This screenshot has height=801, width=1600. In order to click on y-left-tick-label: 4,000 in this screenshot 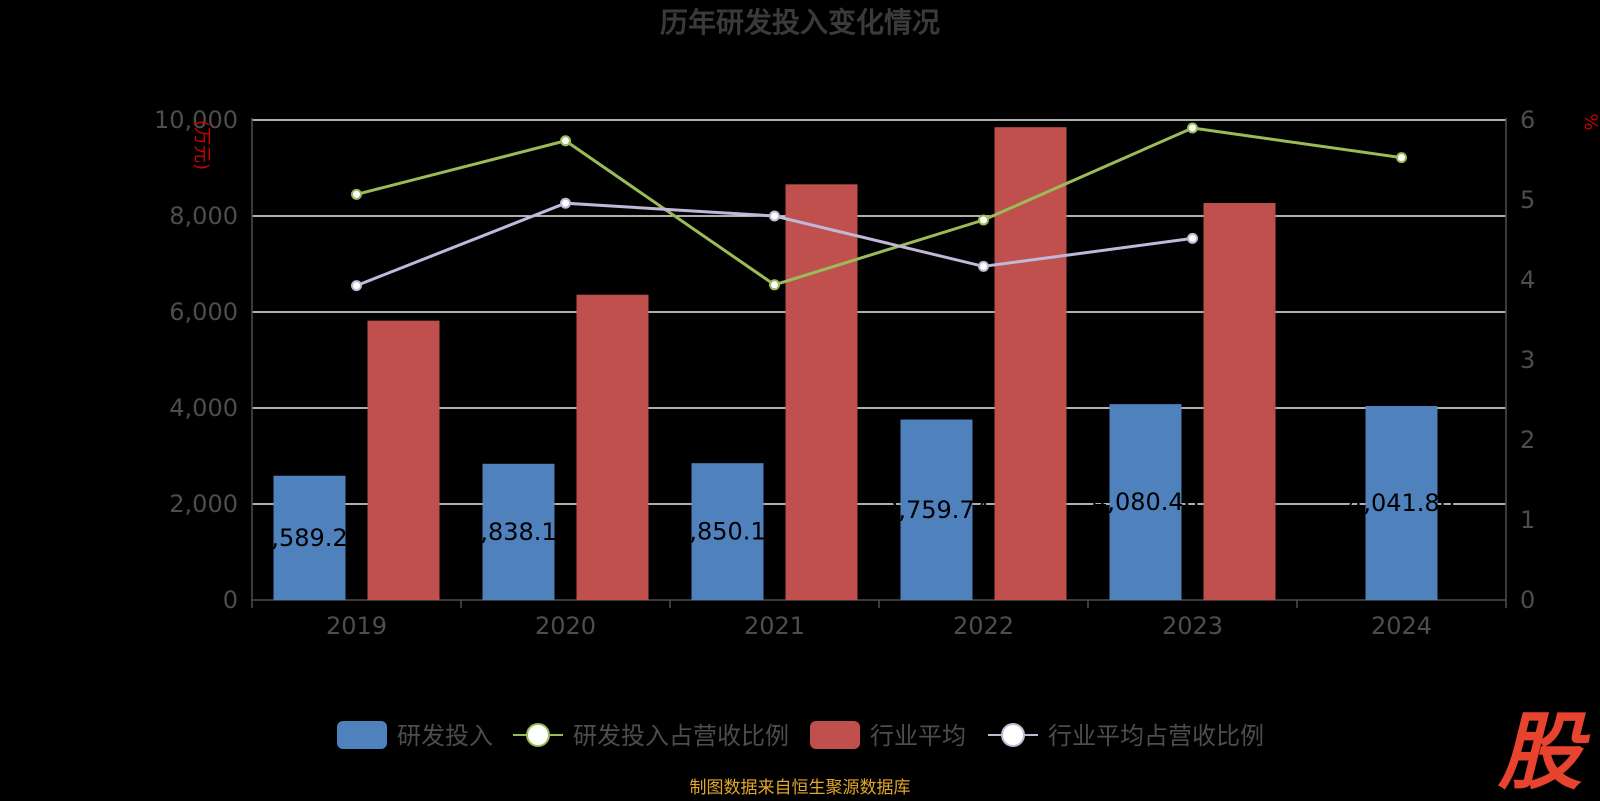, I will do `click(203, 408)`.